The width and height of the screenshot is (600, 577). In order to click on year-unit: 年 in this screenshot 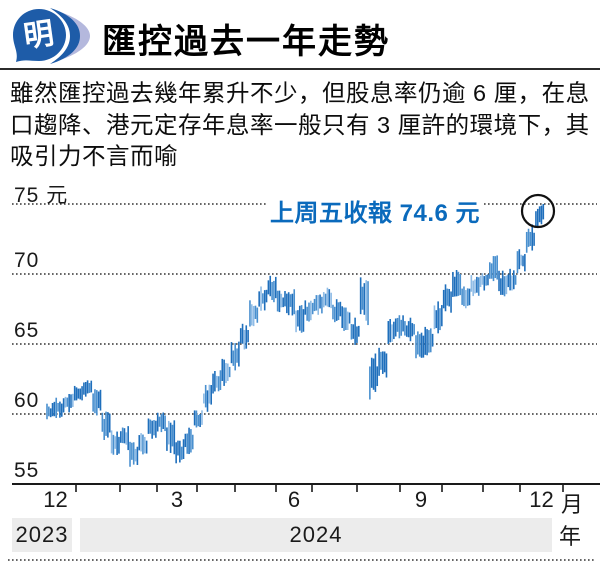, I will do `click(570, 536)`.